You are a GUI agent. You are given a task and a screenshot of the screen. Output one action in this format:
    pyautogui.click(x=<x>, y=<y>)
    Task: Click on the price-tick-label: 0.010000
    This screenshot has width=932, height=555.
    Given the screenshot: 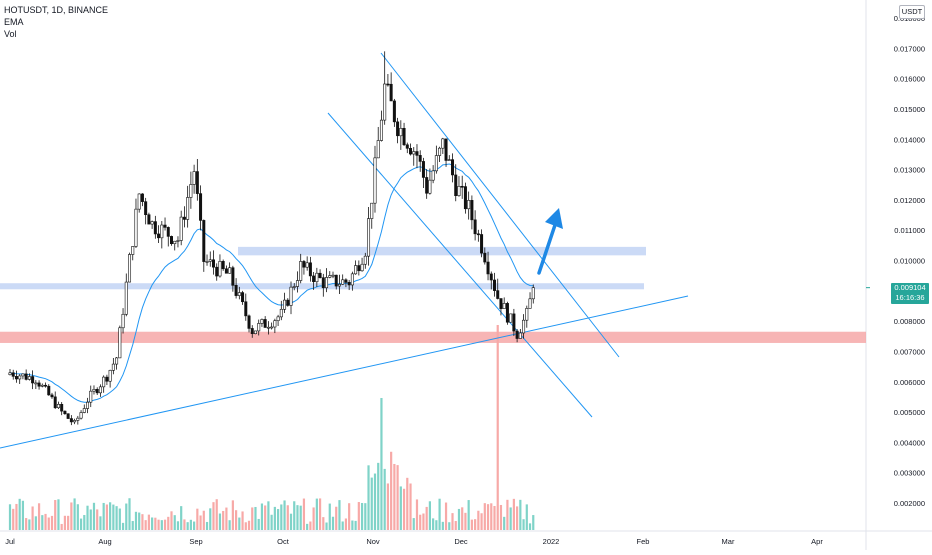 What is the action you would take?
    pyautogui.click(x=909, y=261)
    